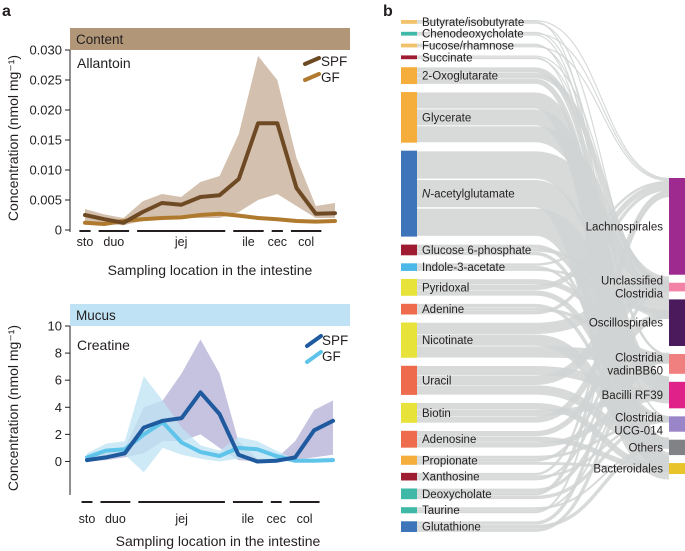  What do you see at coordinates (199, 513) in the screenshot?
I see `creatine-region-markers: sto duo jej ile cec col` at bounding box center [199, 513].